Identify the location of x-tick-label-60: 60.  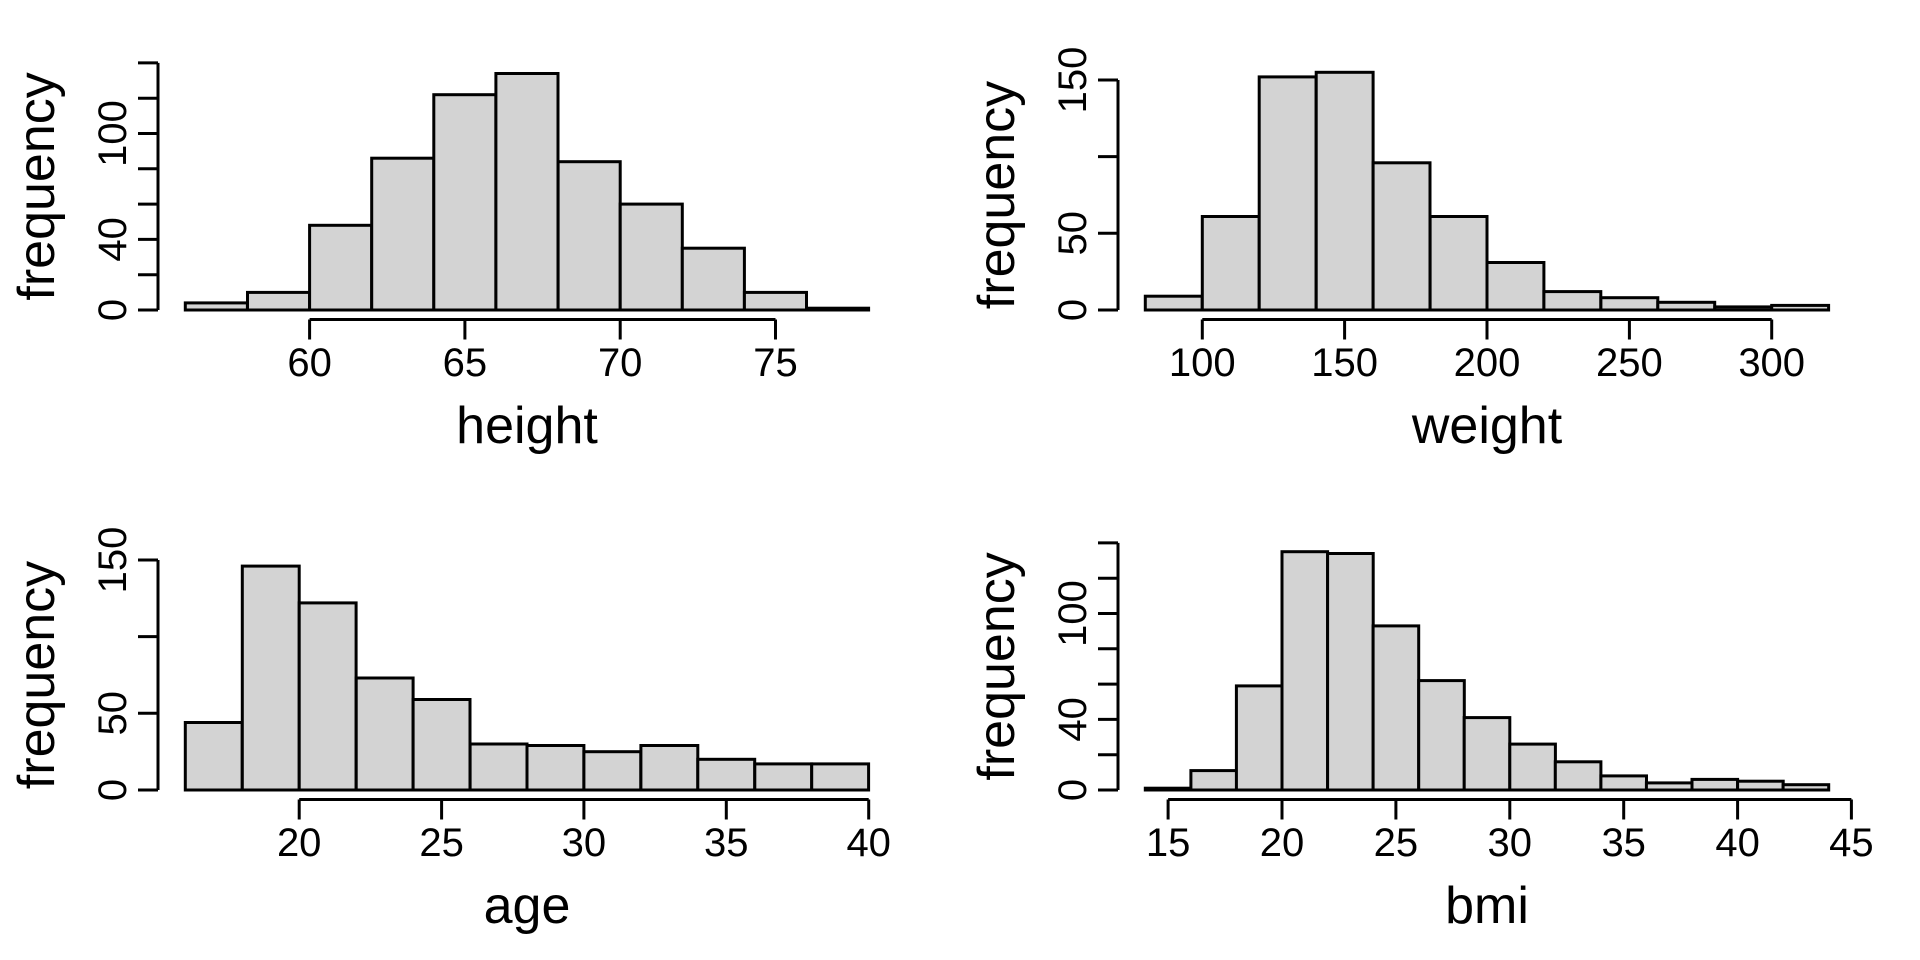
(309, 363).